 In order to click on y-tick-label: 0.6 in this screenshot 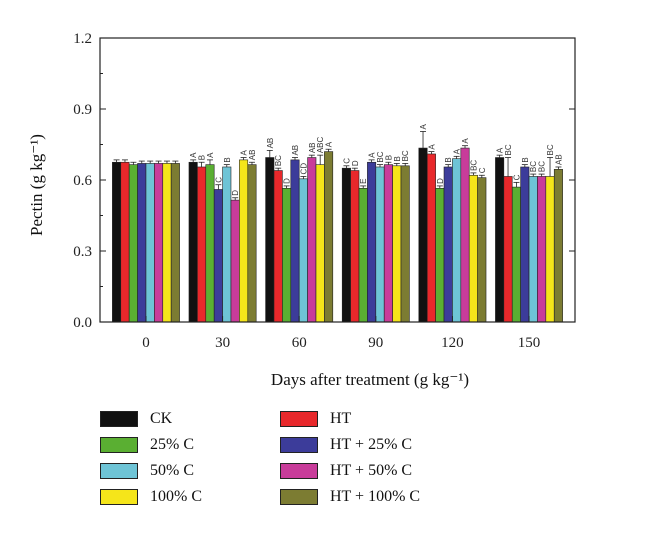, I will do `click(82, 181)`.